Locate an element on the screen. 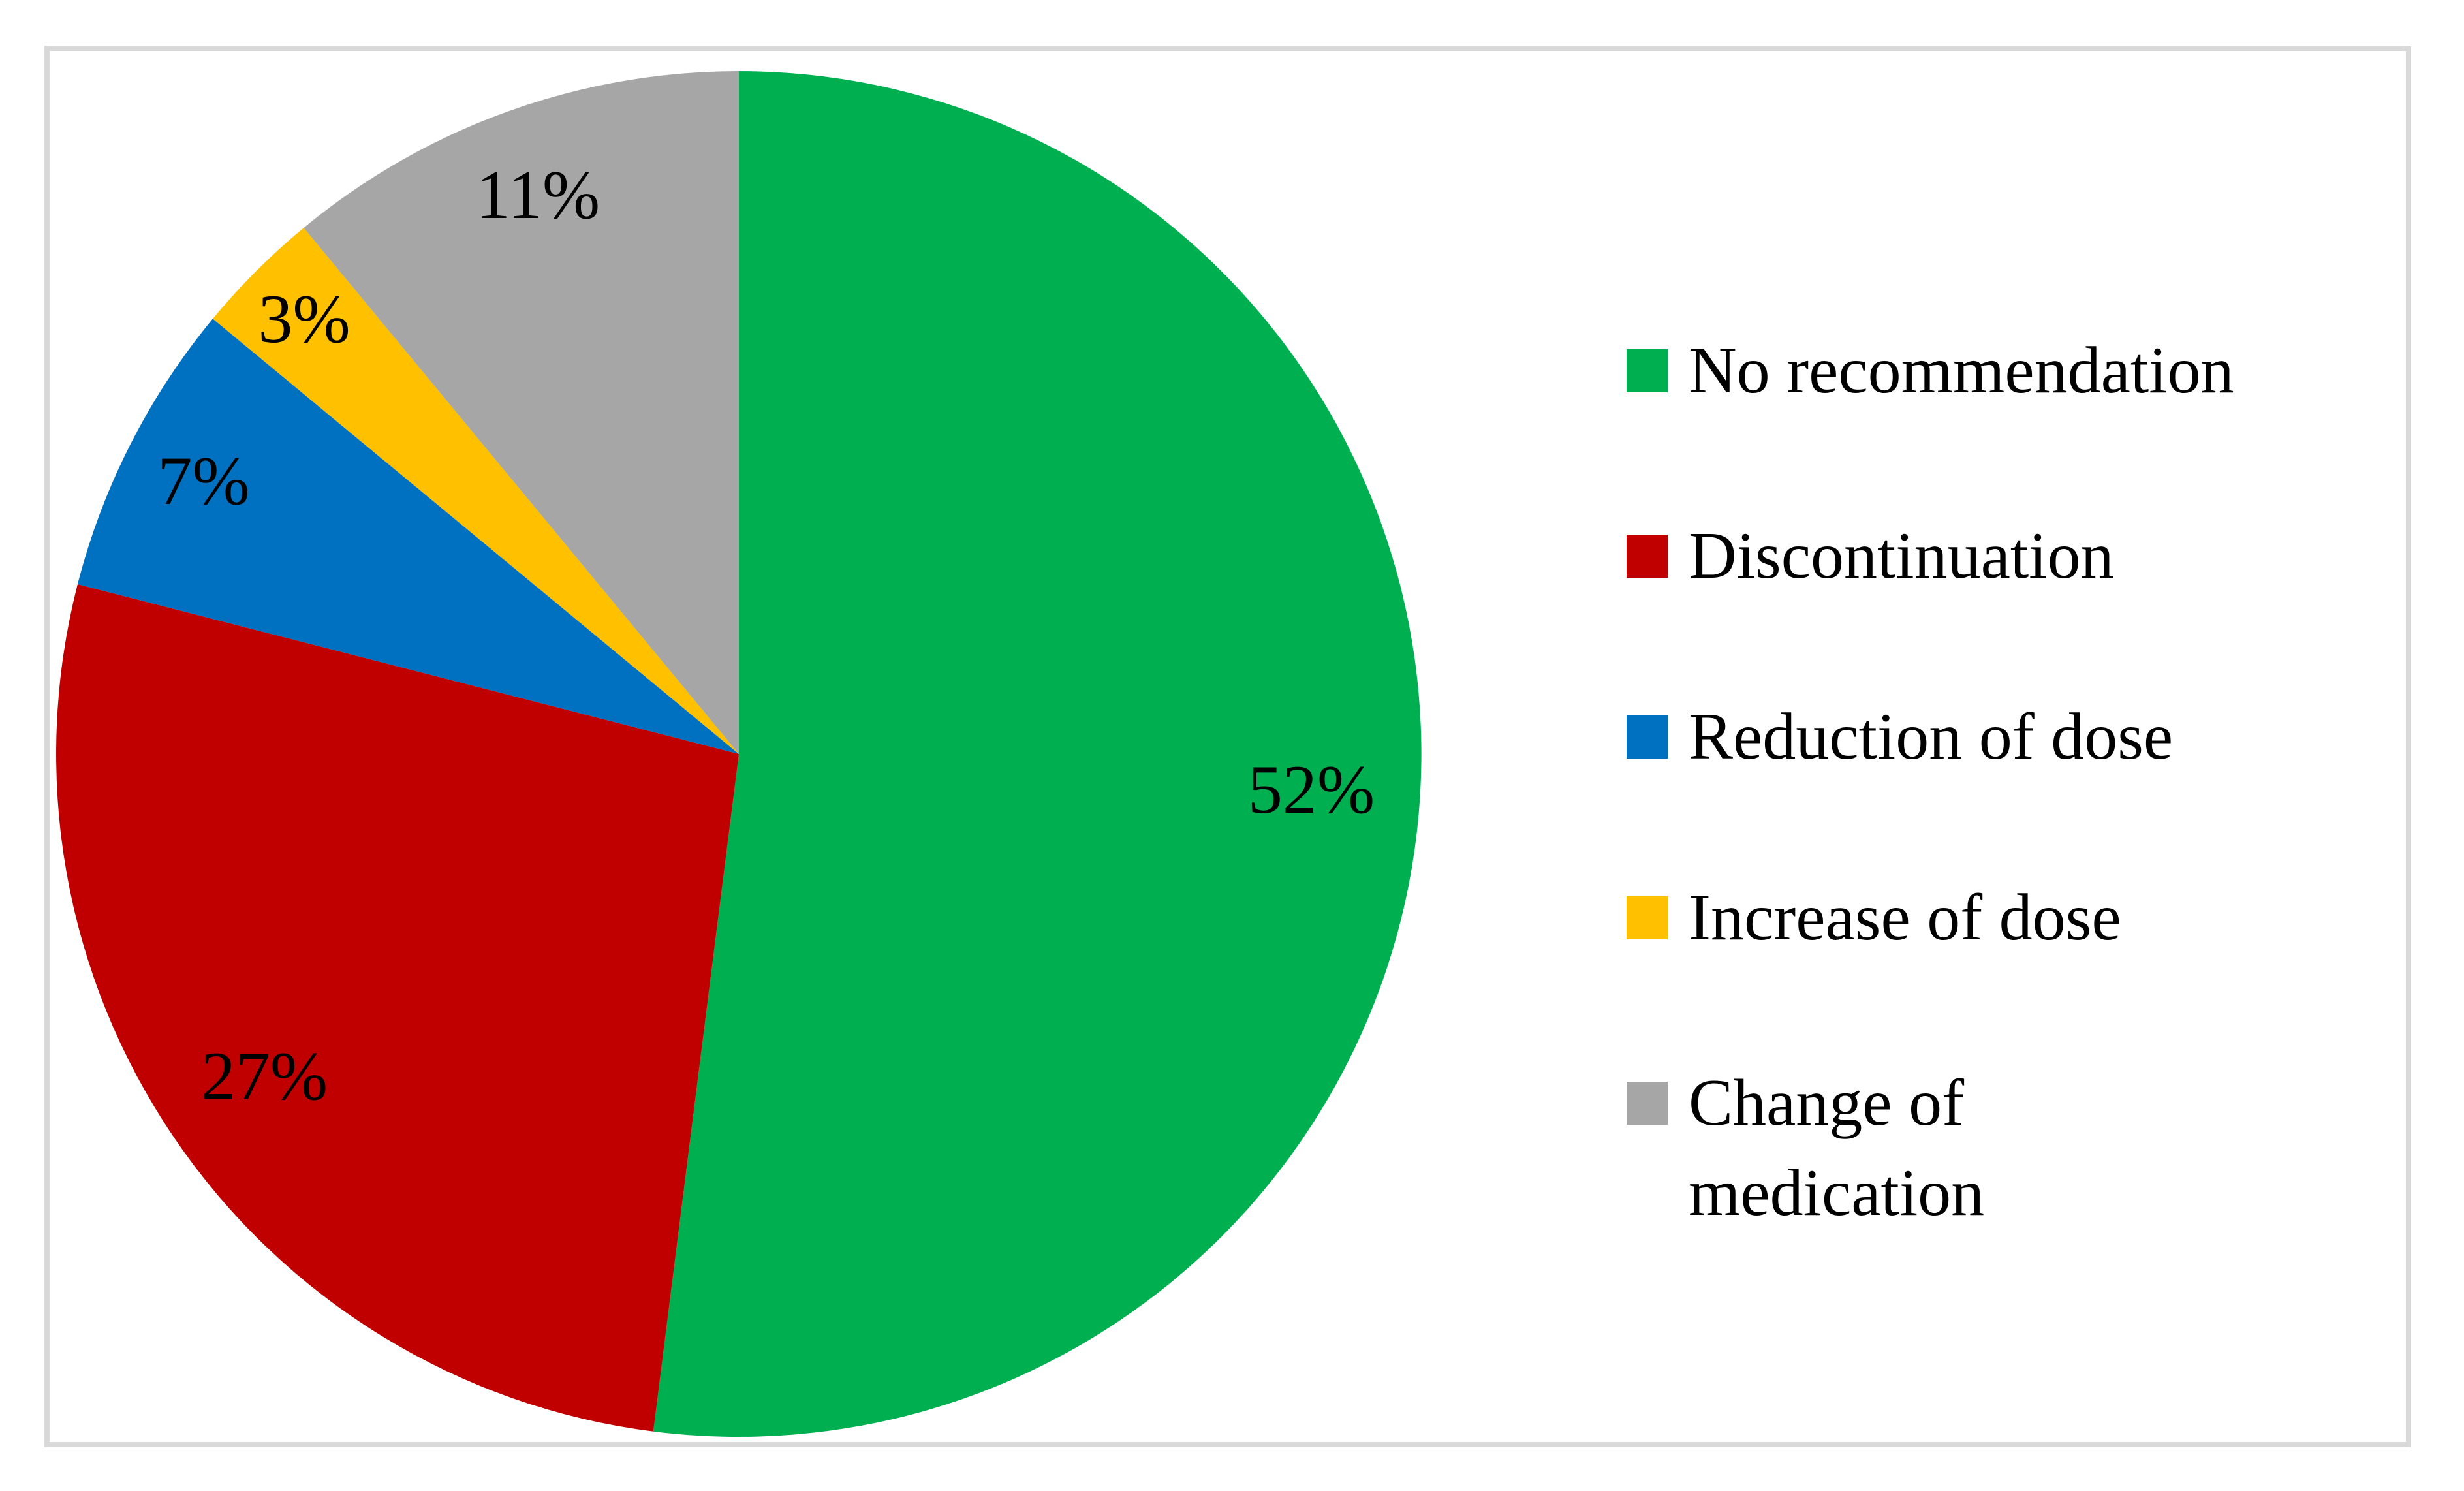 This screenshot has height=1491, width=2464. legend-label-increase-of-dose: Increase of dose is located at coordinates (1905, 918).